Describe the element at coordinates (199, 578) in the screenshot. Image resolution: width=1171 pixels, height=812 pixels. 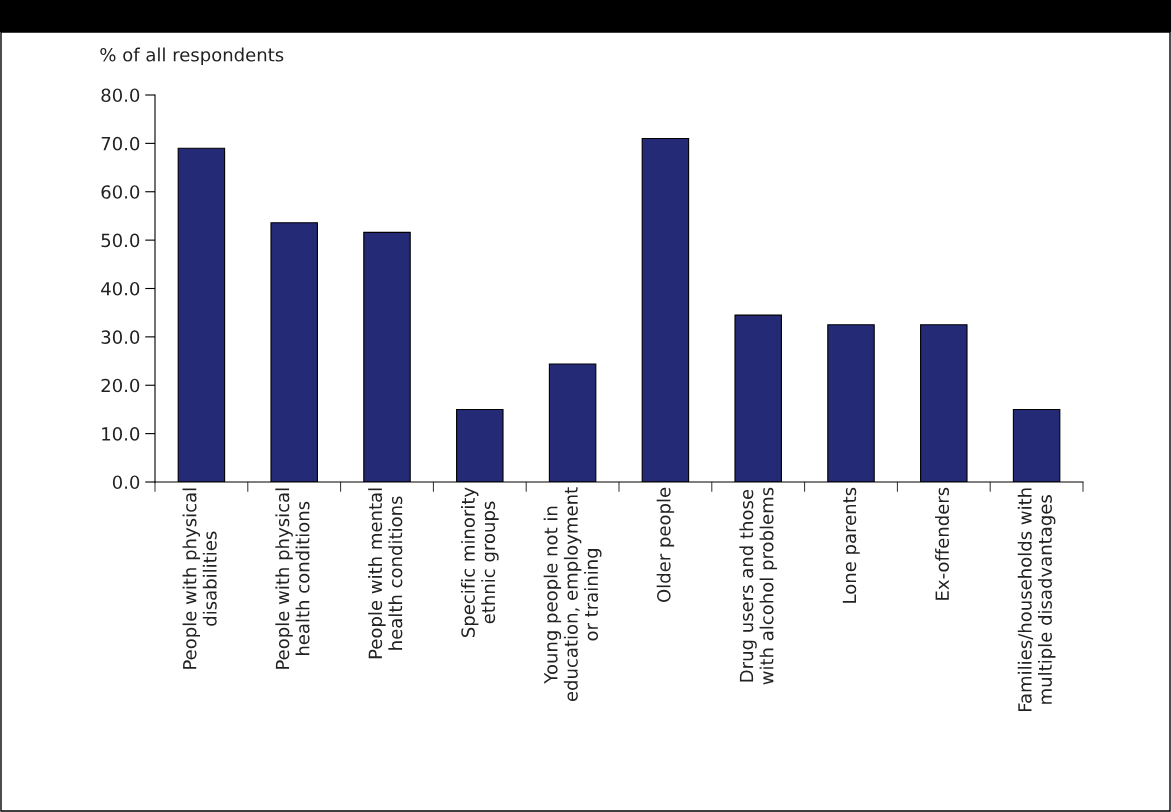
I see `x-tick-label: People with physical disabilities` at that location.